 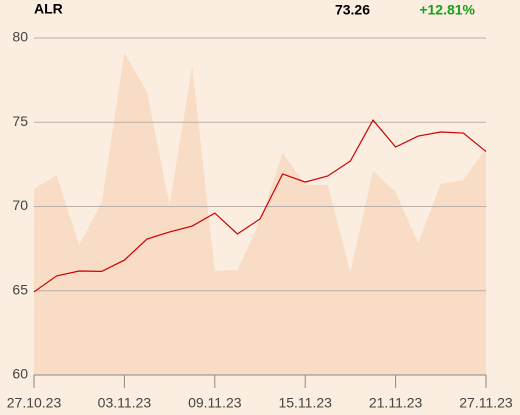 What do you see at coordinates (34, 403) in the screenshot?
I see `x-tick-label: 27.10.23` at bounding box center [34, 403].